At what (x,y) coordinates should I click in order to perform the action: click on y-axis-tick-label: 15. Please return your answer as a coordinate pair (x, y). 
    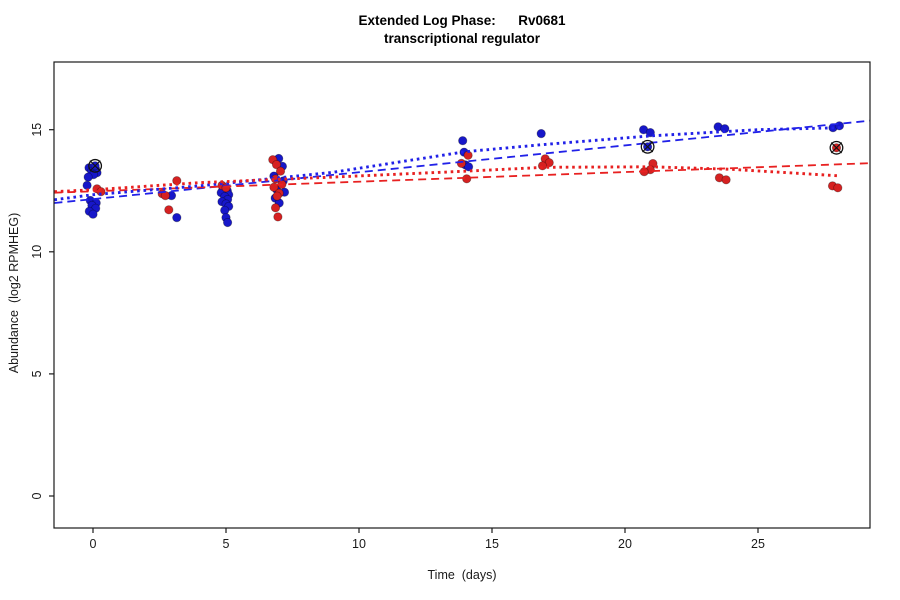
    Looking at the image, I should click on (37, 130).